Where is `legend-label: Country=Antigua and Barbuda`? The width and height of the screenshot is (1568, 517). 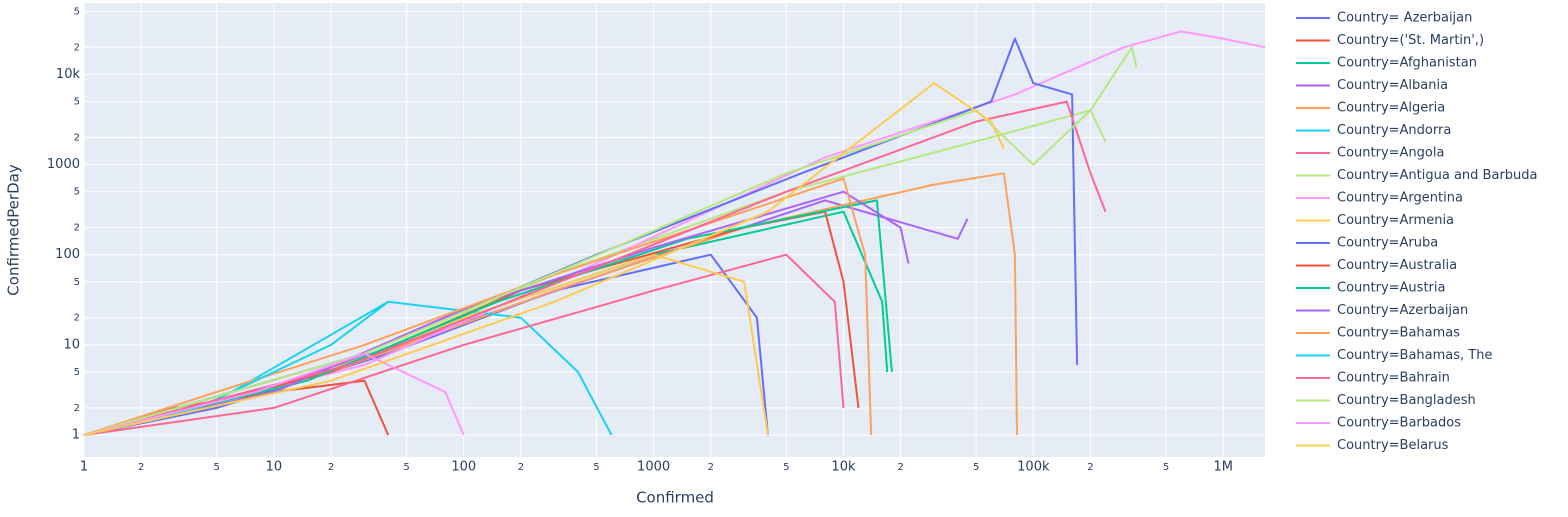 legend-label: Country=Antigua and Barbuda is located at coordinates (1437, 175).